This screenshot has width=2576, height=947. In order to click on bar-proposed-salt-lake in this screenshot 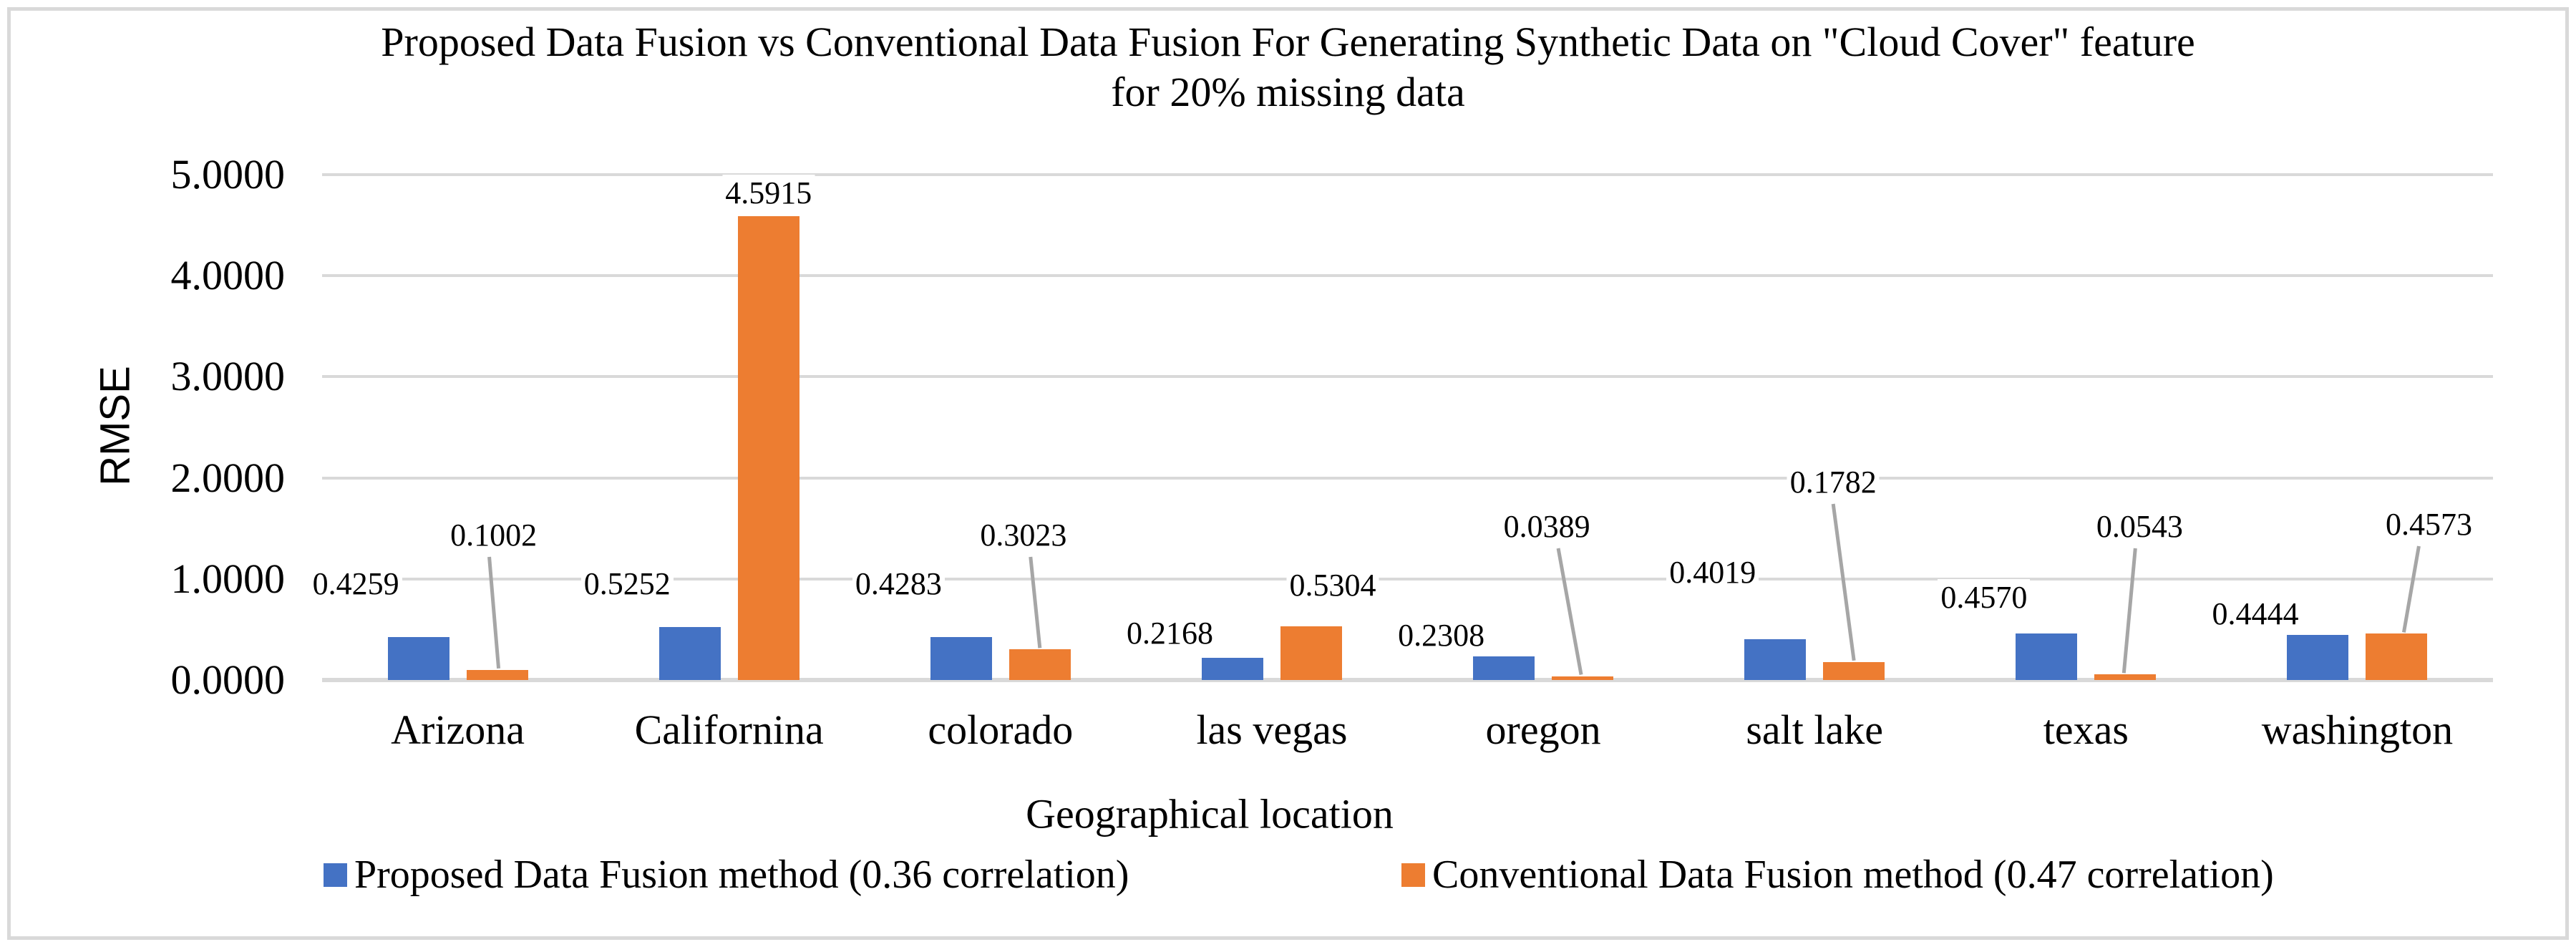, I will do `click(1775, 659)`.